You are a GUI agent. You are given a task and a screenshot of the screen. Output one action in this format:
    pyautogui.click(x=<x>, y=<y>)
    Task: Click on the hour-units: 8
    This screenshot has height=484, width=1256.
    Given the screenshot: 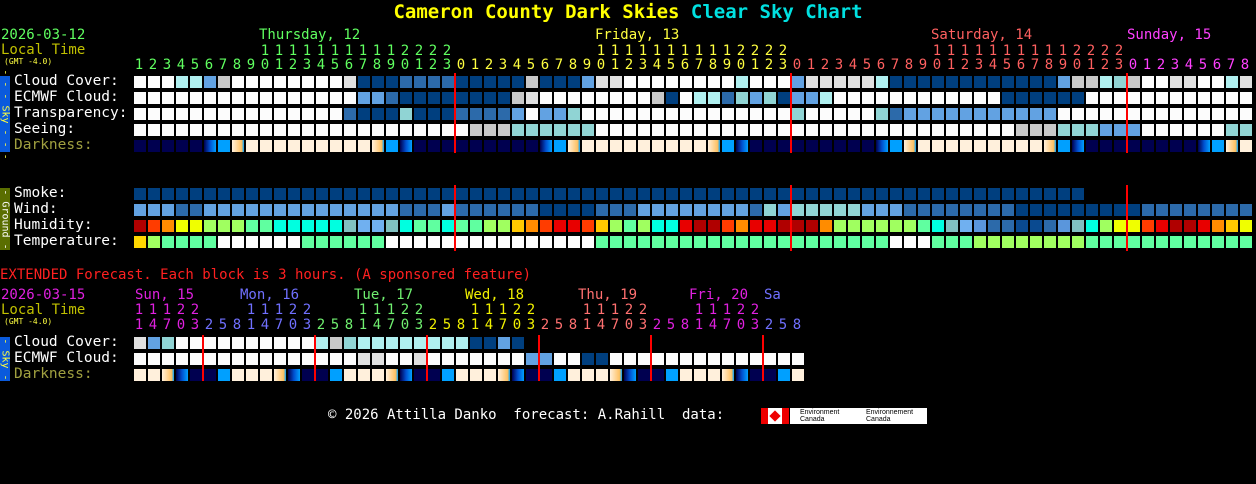 What is the action you would take?
    pyautogui.click(x=1049, y=65)
    